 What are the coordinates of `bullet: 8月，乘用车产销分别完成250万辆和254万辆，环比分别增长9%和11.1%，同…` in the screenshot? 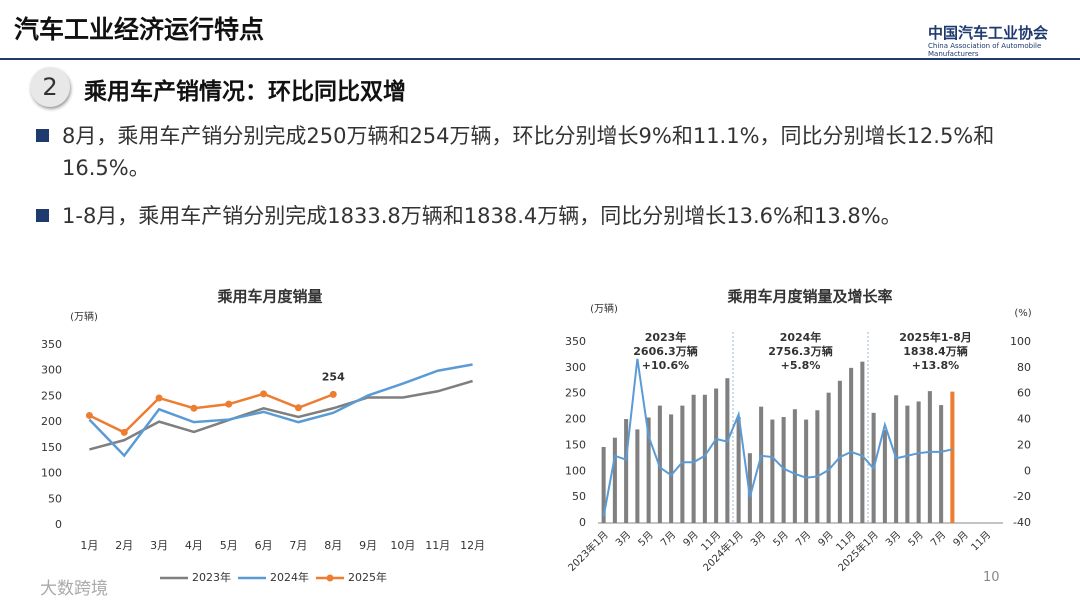 It's located at (554, 152).